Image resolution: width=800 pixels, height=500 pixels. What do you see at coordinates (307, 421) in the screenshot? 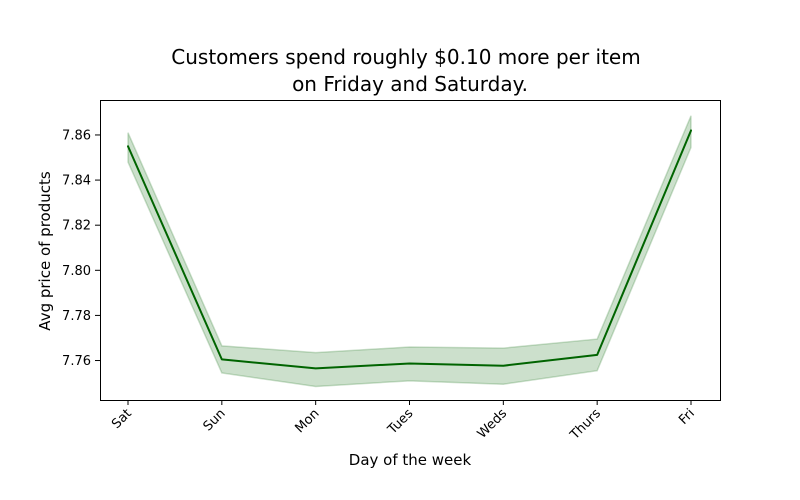
I see `x-tick-label-mon: Mon` at bounding box center [307, 421].